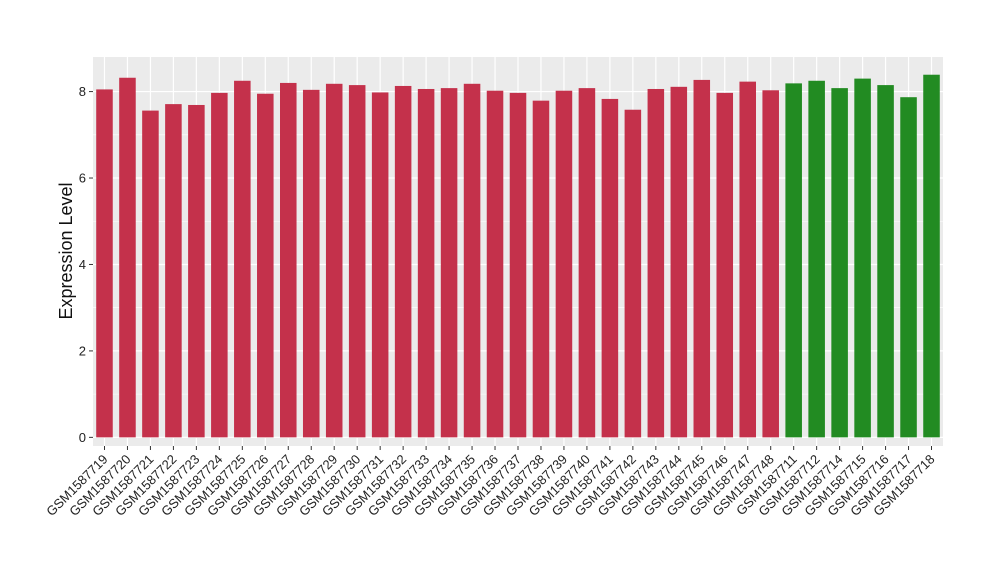  Describe the element at coordinates (82, 178) in the screenshot. I see `y-tick-label: 6` at that location.